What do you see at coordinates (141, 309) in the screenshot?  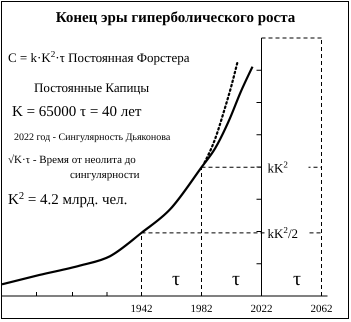 I see `x-tick-label: 1942` at bounding box center [141, 309].